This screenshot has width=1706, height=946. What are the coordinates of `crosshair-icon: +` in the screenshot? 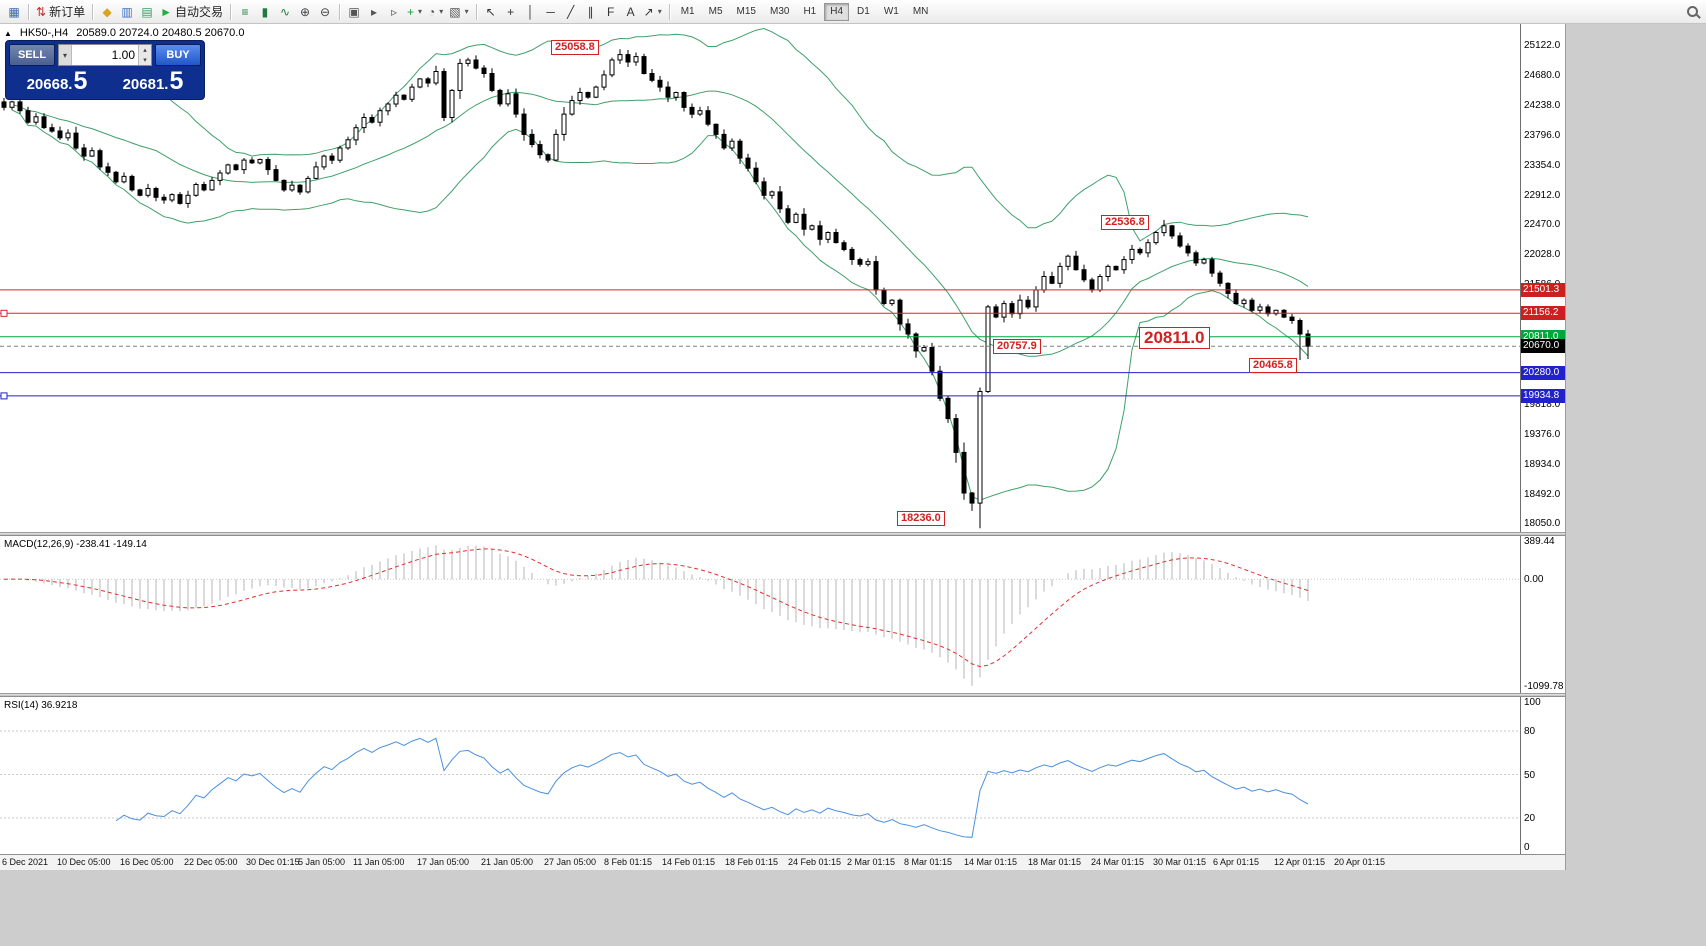 It's located at (511, 12).